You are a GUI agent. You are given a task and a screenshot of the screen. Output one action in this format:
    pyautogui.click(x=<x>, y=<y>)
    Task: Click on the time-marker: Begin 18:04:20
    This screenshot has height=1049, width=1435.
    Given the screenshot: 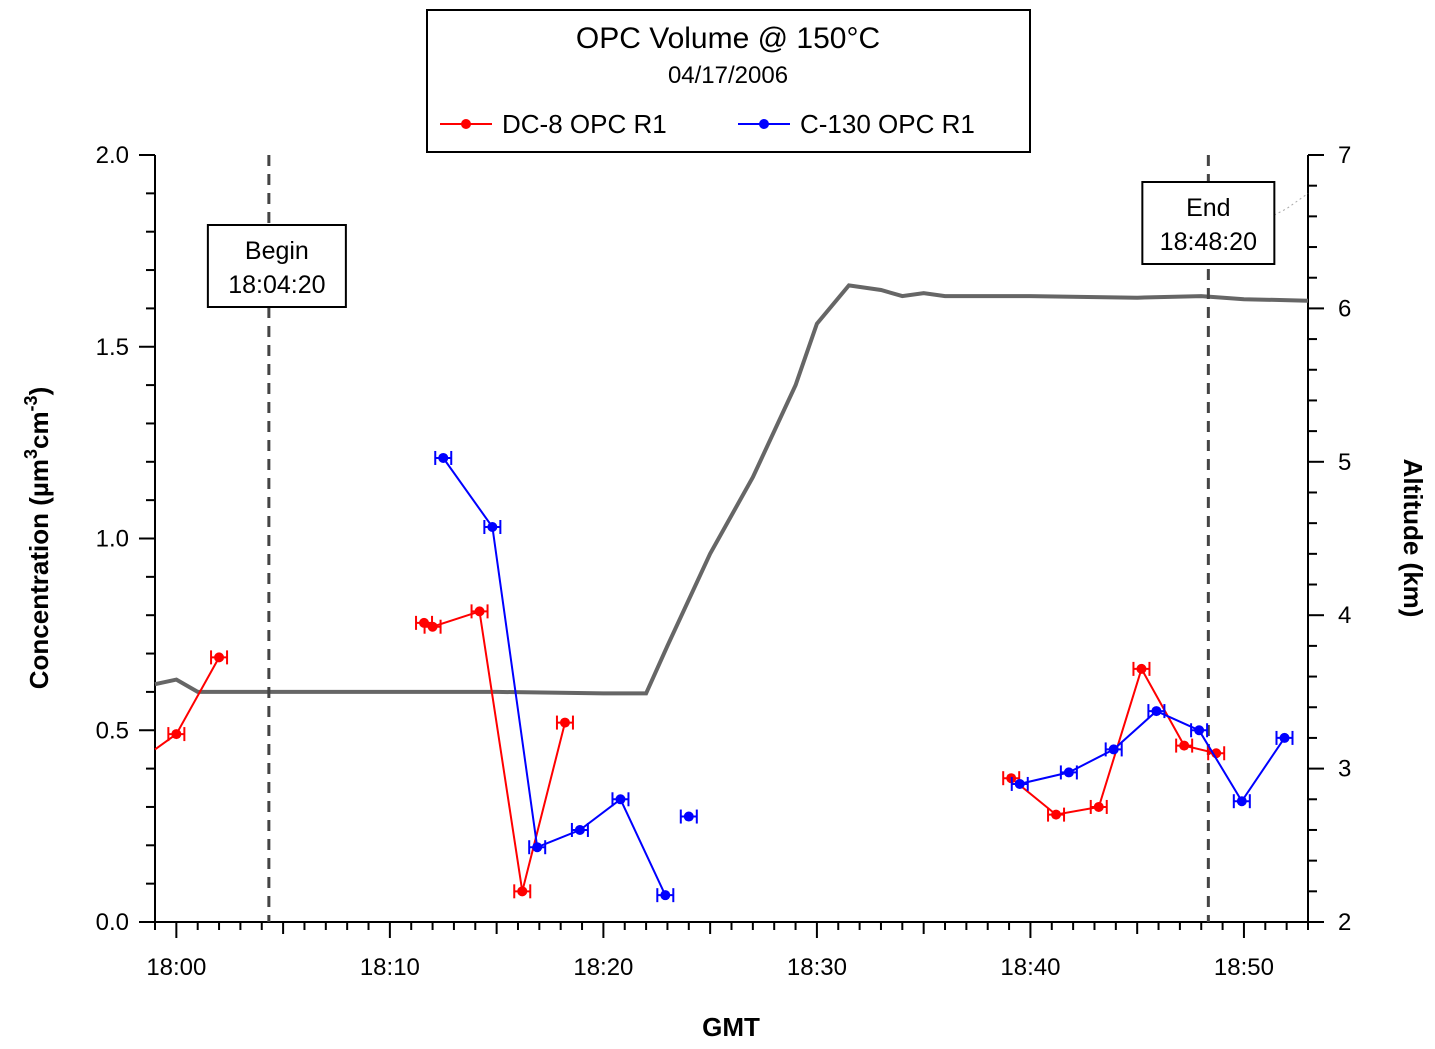 What is the action you would take?
    pyautogui.click(x=276, y=538)
    